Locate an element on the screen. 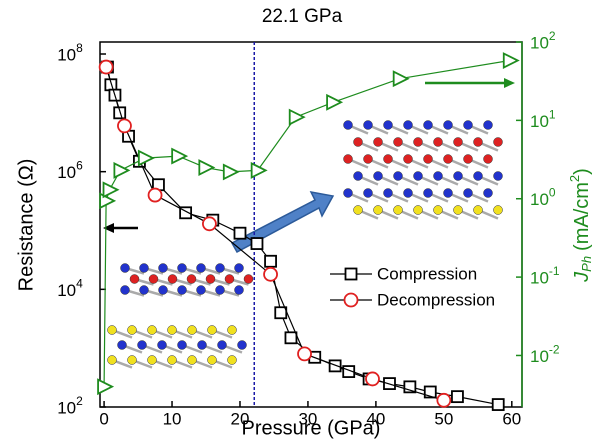 The height and width of the screenshot is (441, 602). left-arrow is located at coordinates (120, 228).